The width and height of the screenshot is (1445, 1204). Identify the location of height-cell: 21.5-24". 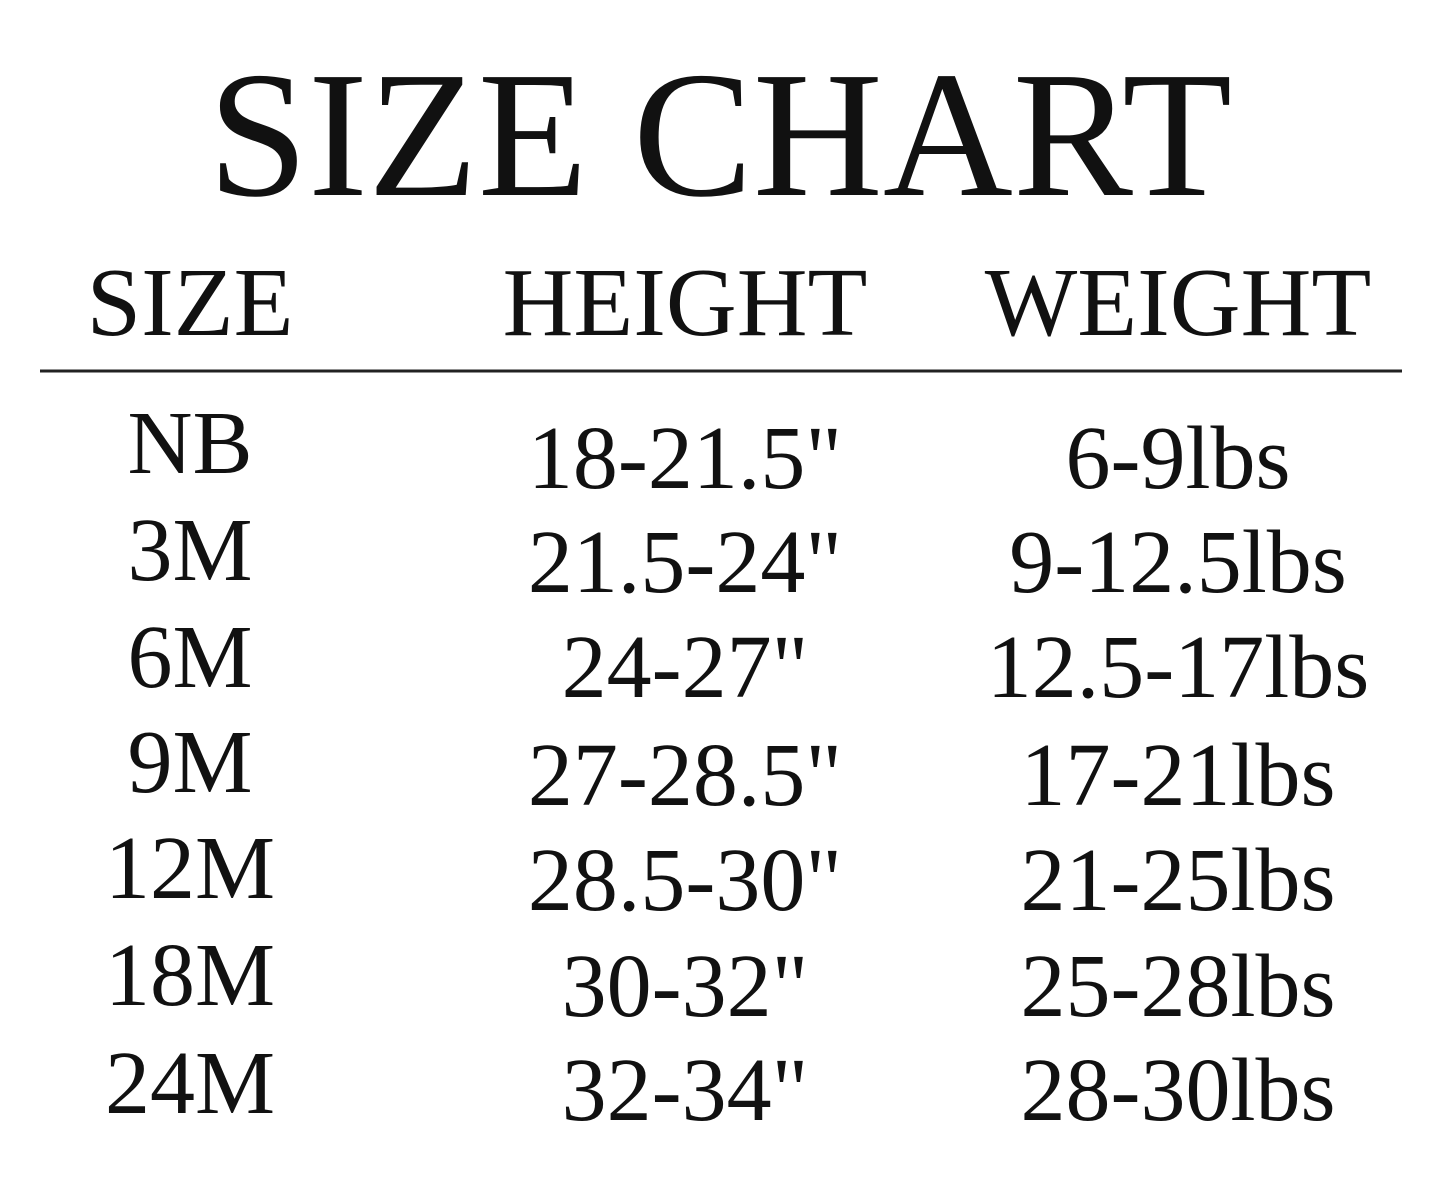
(685, 562).